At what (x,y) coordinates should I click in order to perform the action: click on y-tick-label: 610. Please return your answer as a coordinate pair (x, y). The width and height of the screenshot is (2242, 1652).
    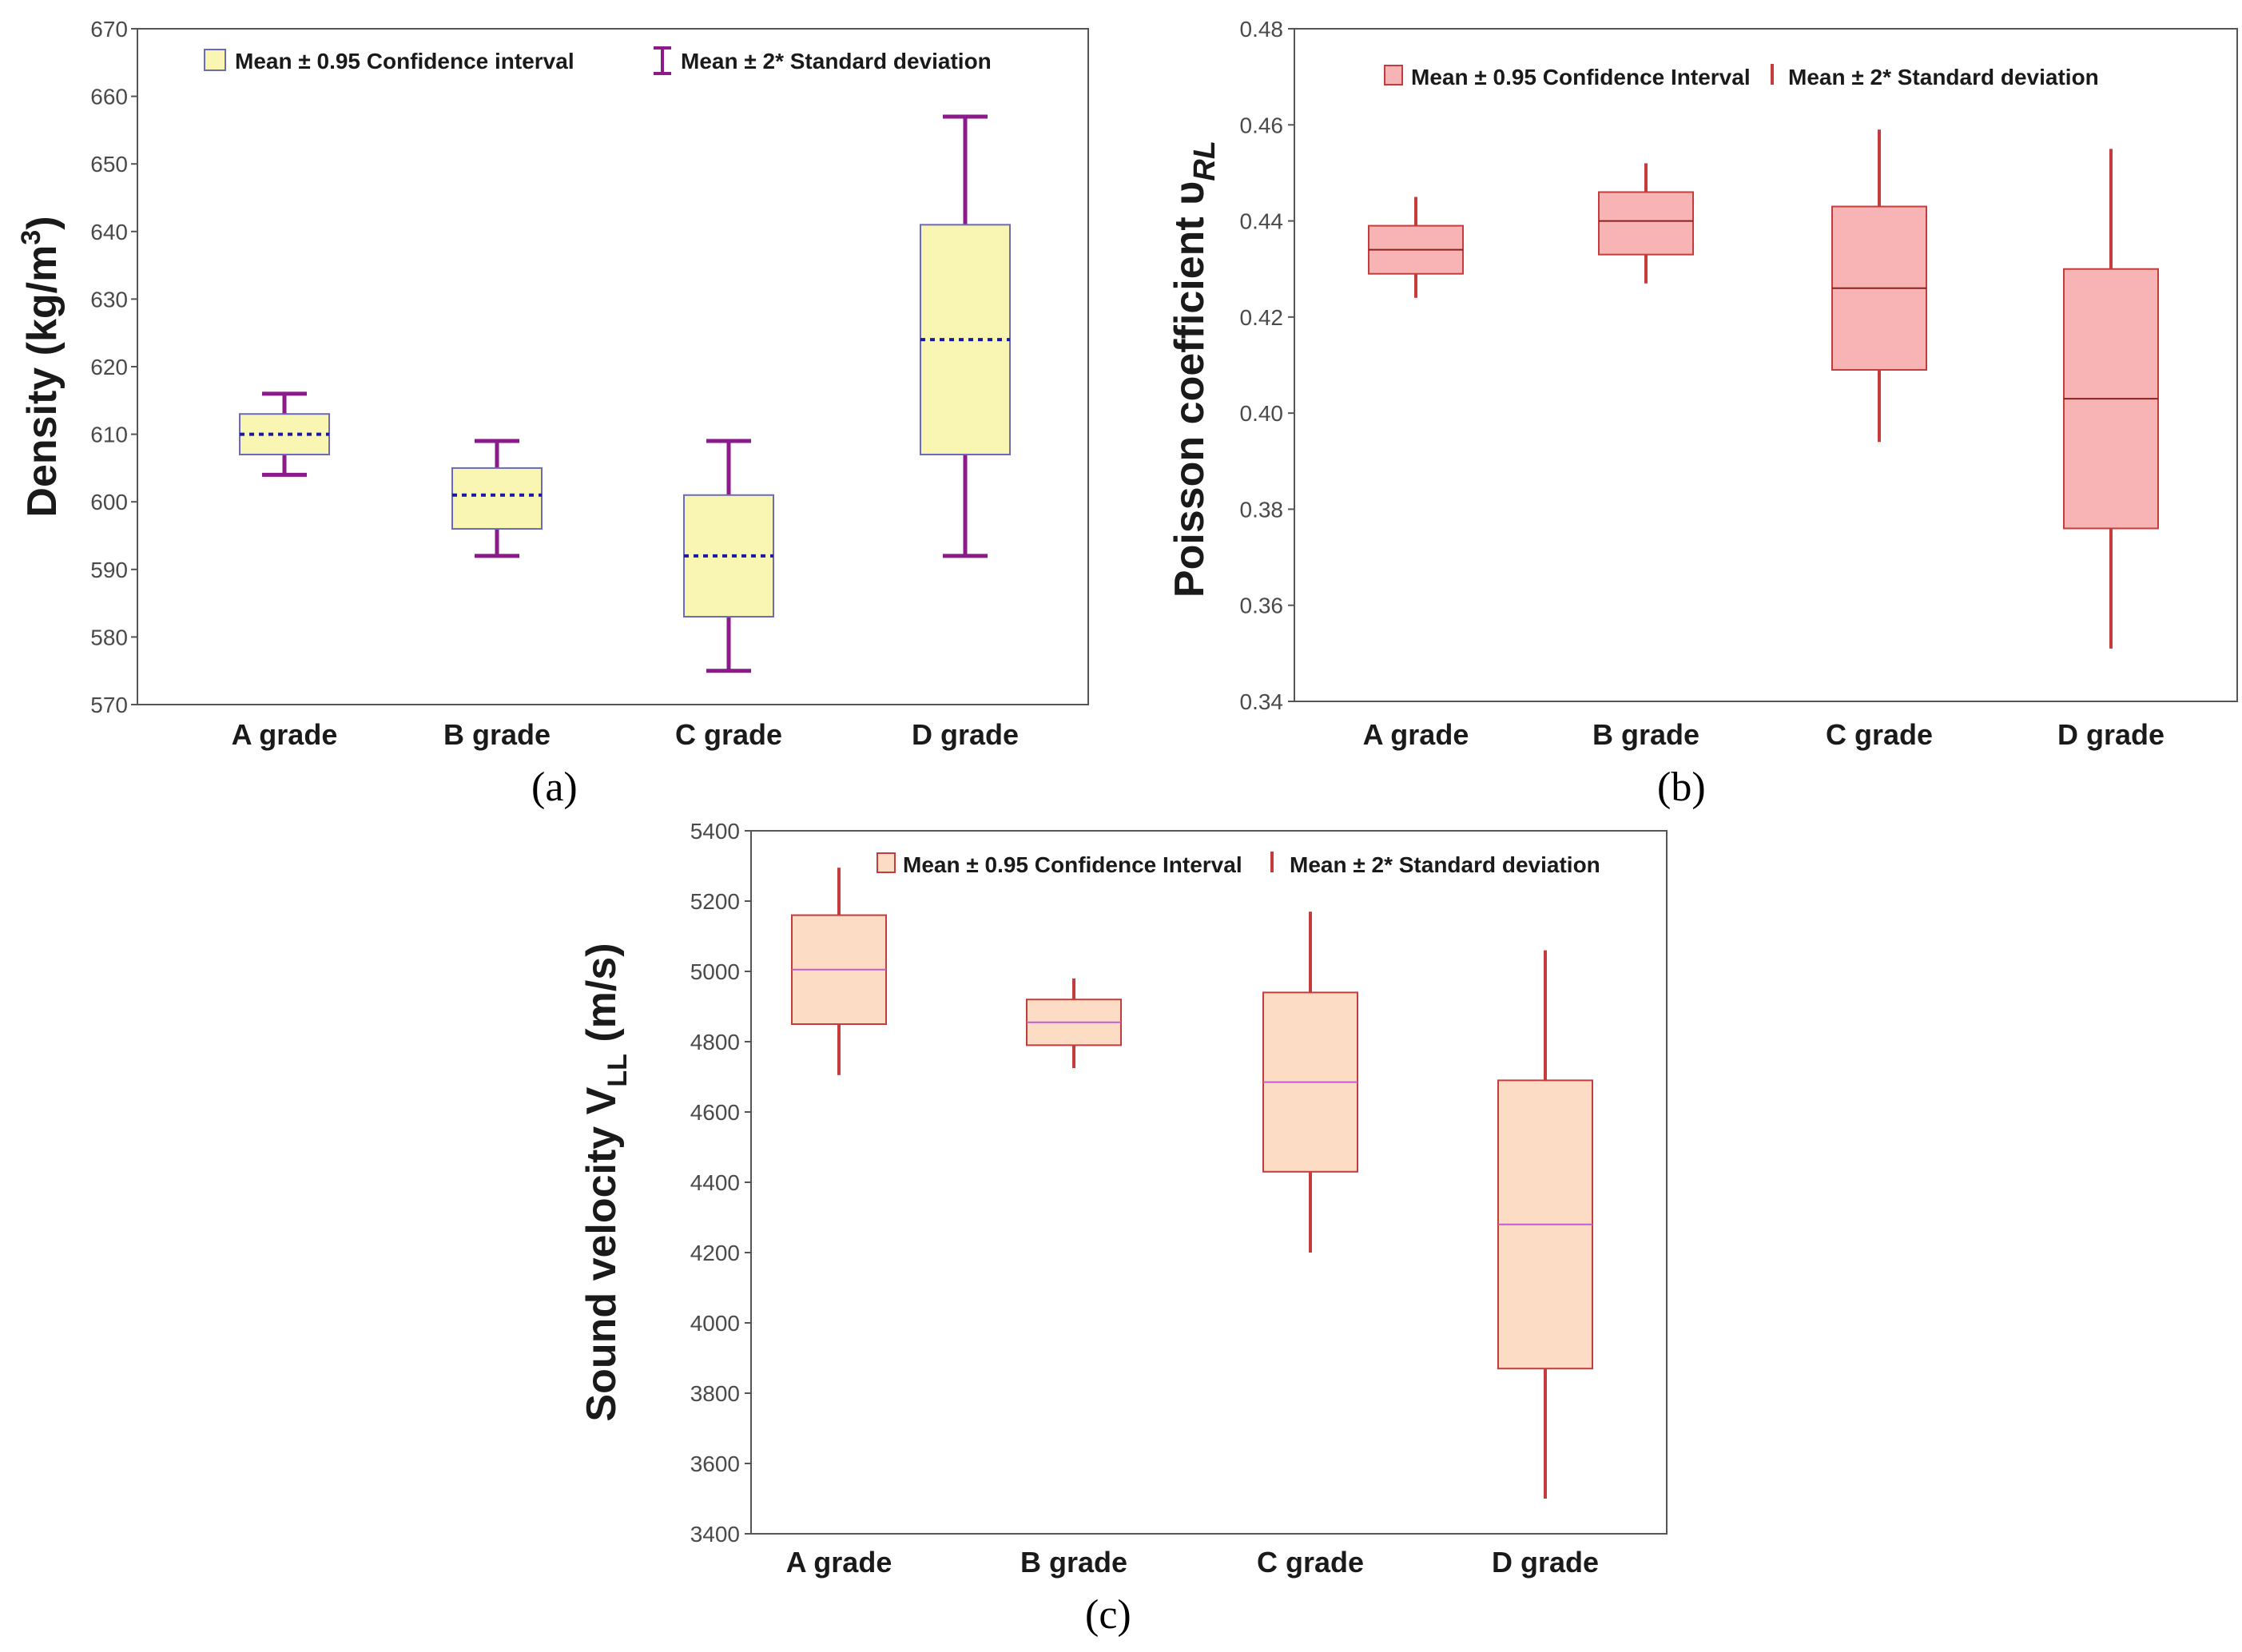
    Looking at the image, I should click on (109, 435).